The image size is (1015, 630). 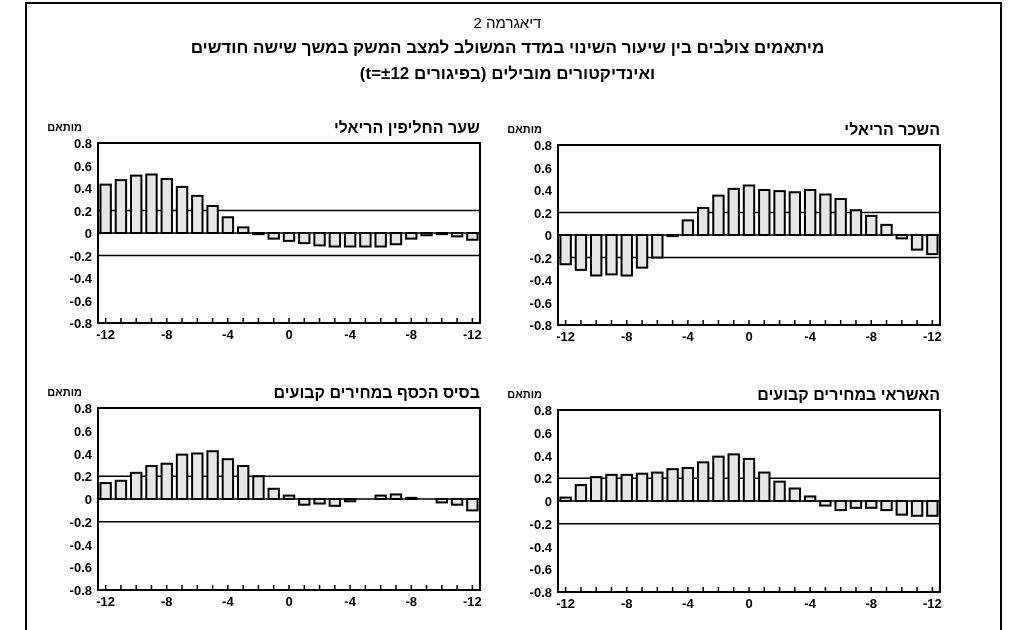 What do you see at coordinates (848, 395) in the screenshot?
I see `chart-title: האשראי במחירים קבועים` at bounding box center [848, 395].